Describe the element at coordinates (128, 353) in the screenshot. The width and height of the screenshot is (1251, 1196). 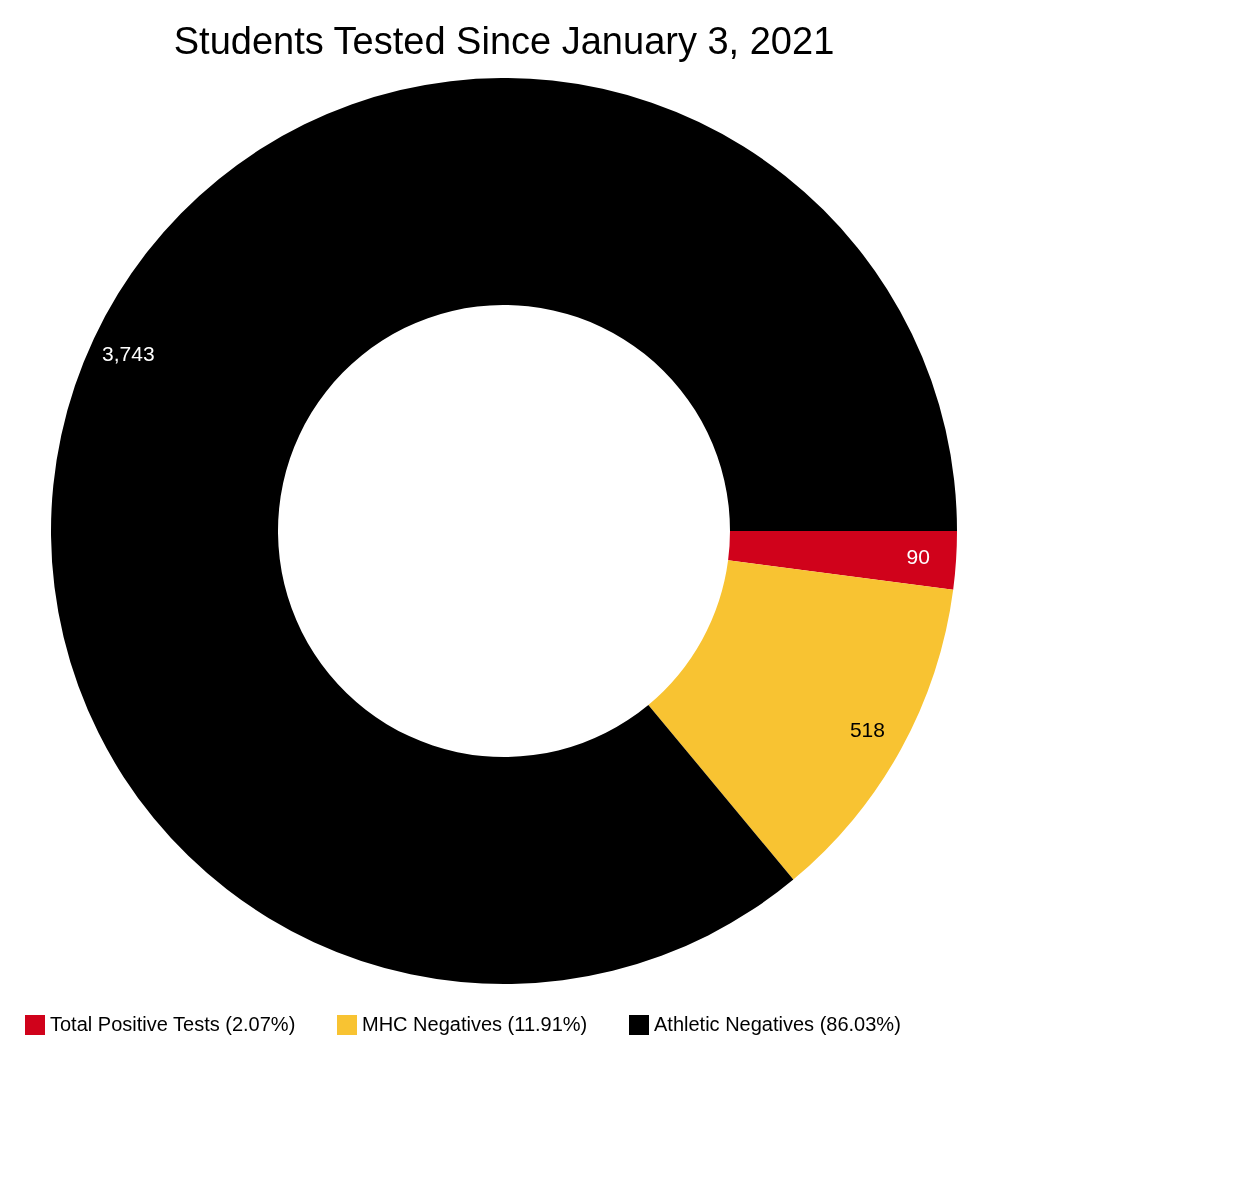
I see `data-label: 3,743` at that location.